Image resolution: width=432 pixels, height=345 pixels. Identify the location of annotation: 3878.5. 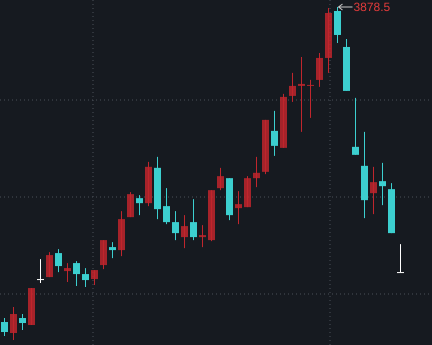
(372, 7).